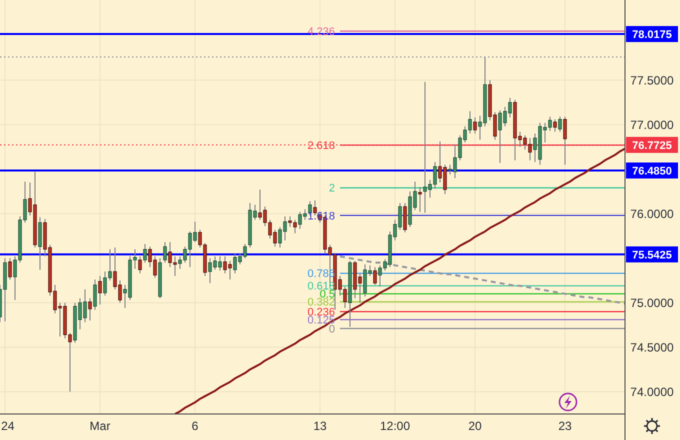  What do you see at coordinates (652, 255) in the screenshot?
I see `ref-line-label: 75.5425` at bounding box center [652, 255].